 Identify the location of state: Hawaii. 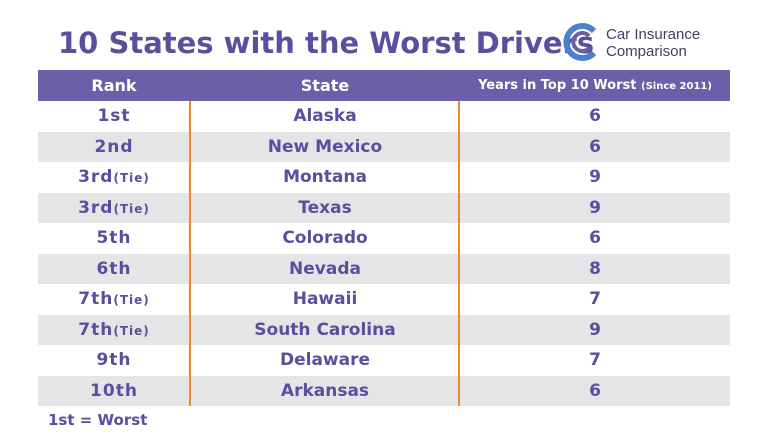
(325, 299).